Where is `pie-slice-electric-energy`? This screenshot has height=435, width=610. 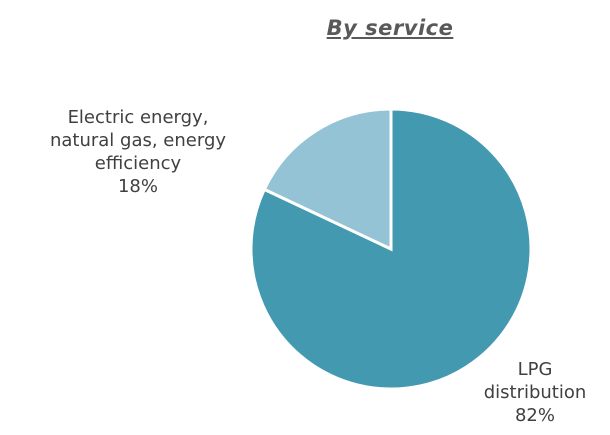
pie-slice-electric-energy is located at coordinates (327, 179).